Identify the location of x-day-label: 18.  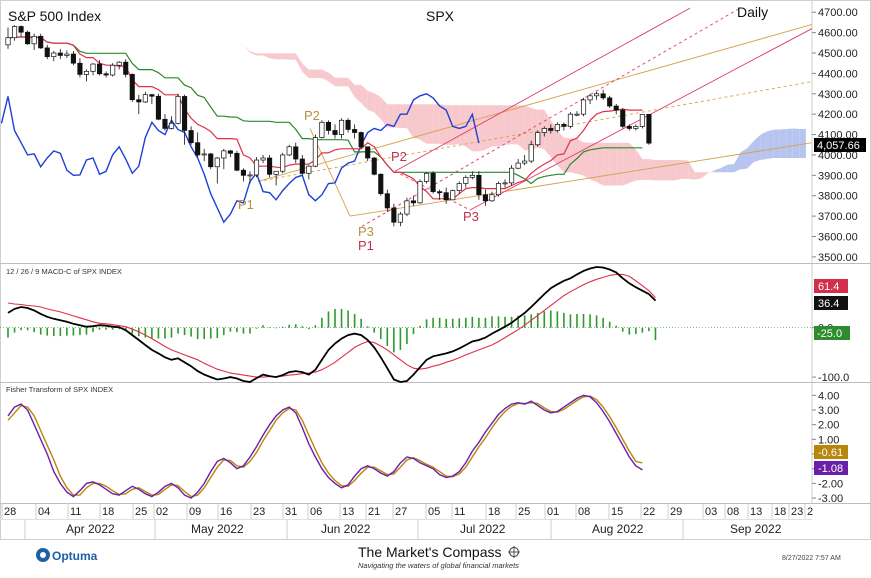
(494, 512).